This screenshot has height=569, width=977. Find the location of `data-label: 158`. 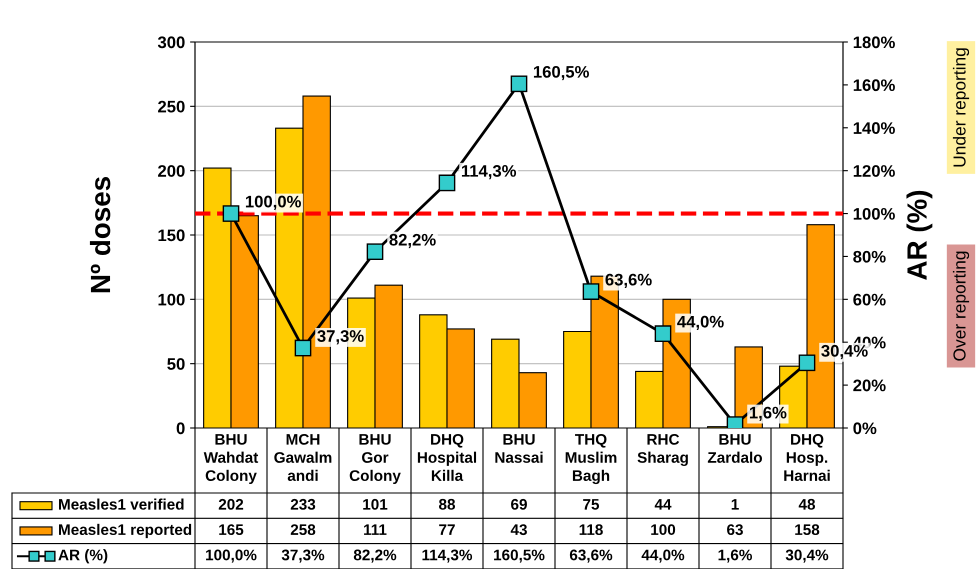

data-label: 158 is located at coordinates (807, 530).